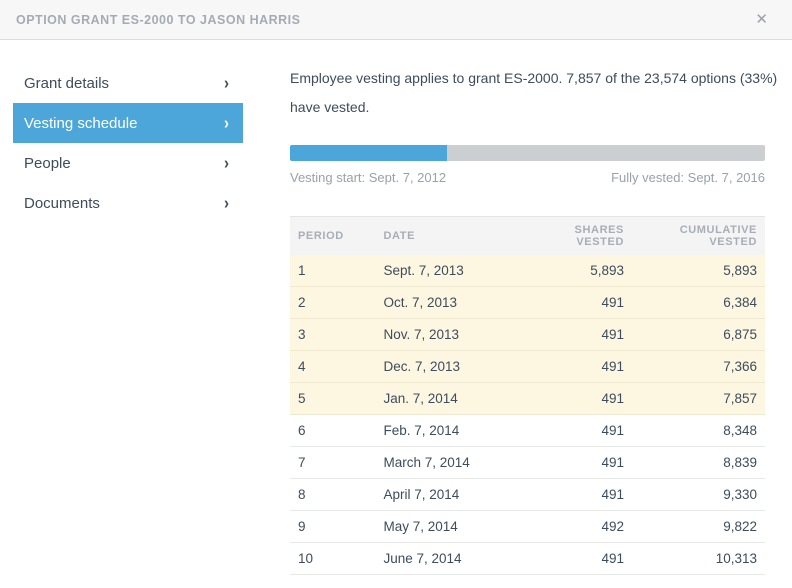 This screenshot has height=588, width=792. What do you see at coordinates (128, 83) in the screenshot?
I see `sidebar-item-grant-details: Grant details ›` at bounding box center [128, 83].